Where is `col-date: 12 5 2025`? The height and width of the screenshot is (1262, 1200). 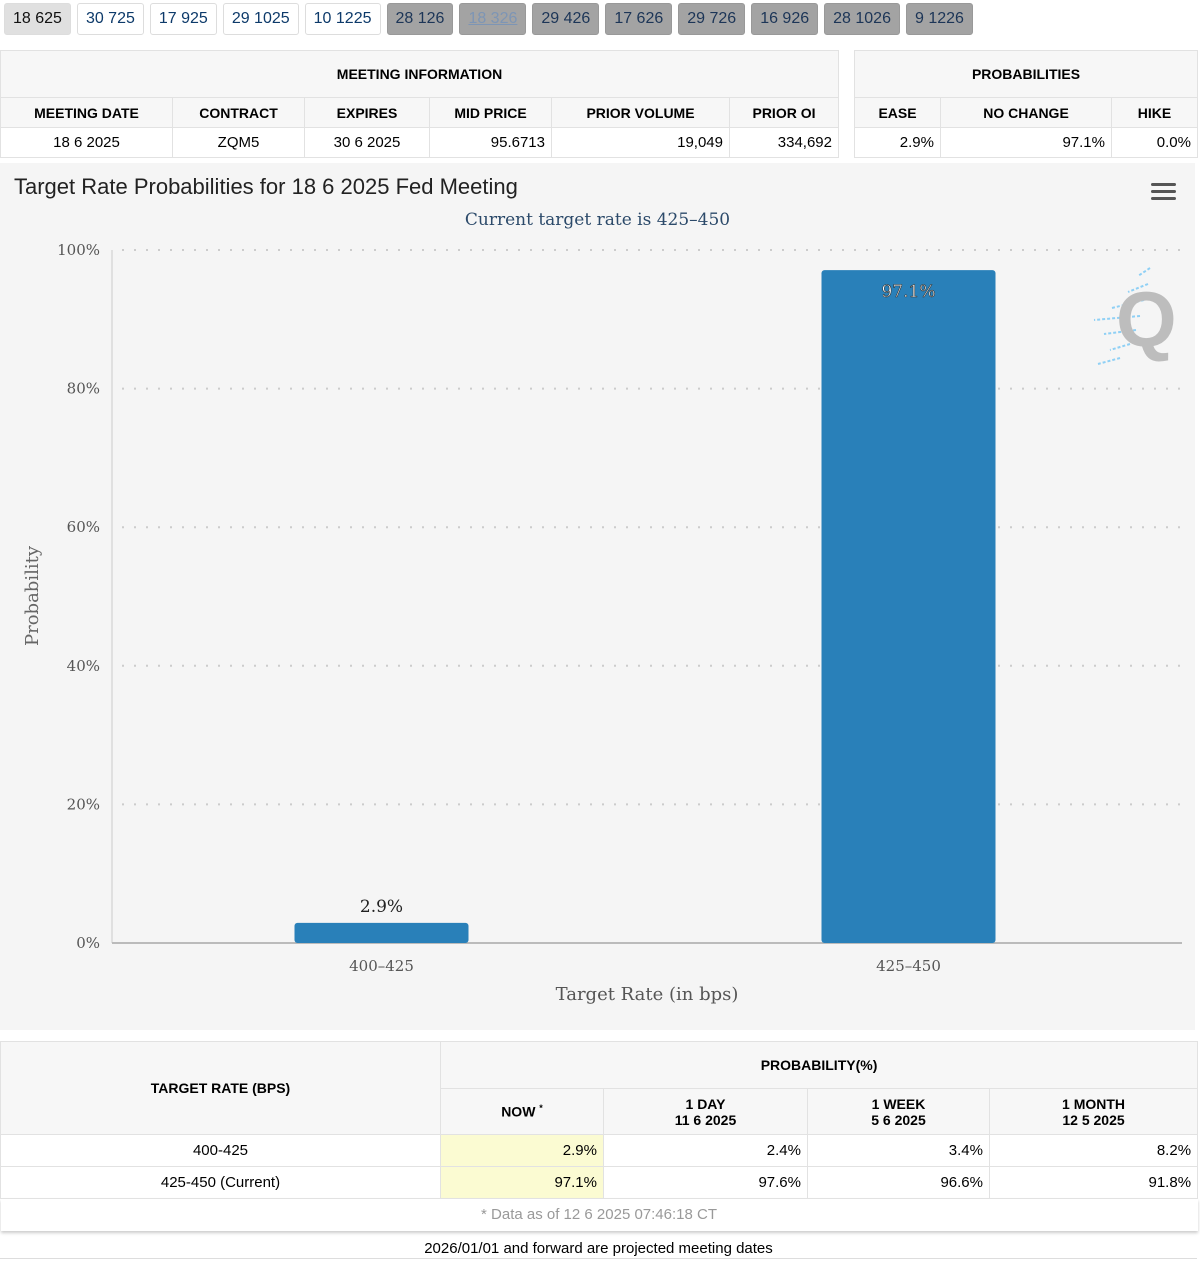
col-date: 12 5 2025 is located at coordinates (1093, 1119).